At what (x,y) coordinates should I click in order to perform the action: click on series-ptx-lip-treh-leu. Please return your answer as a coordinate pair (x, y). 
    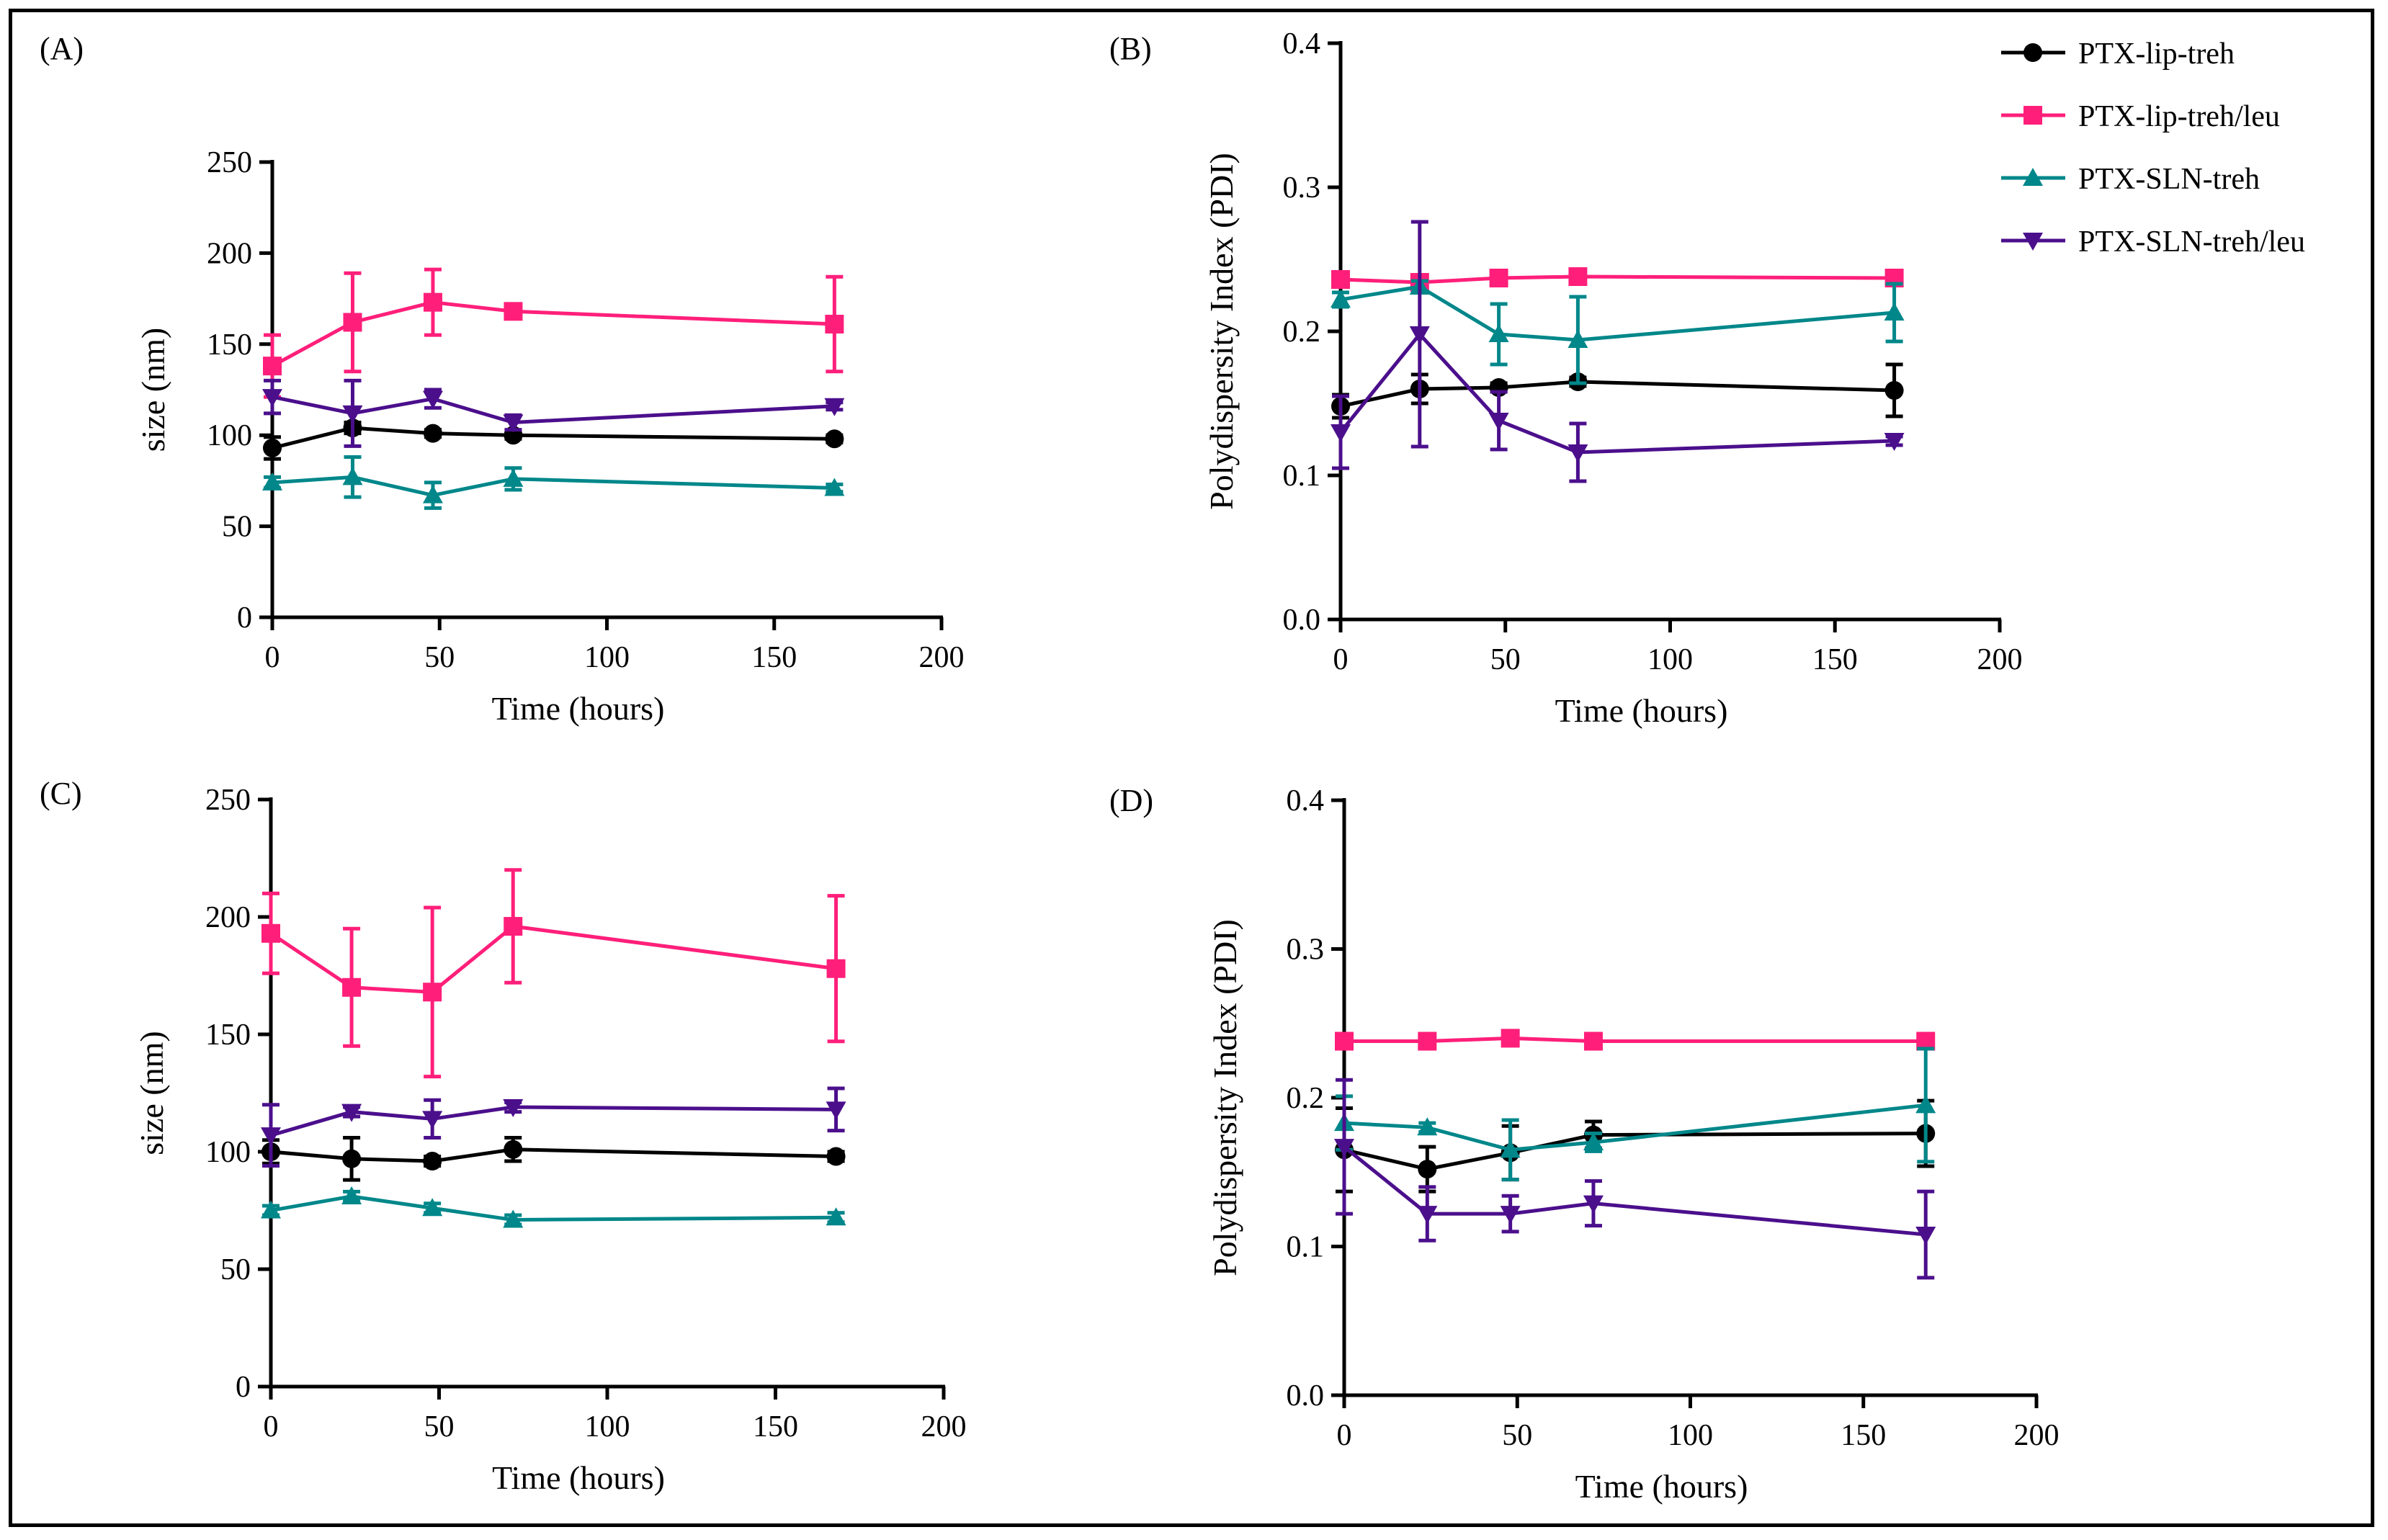
    Looking at the image, I should click on (553, 974).